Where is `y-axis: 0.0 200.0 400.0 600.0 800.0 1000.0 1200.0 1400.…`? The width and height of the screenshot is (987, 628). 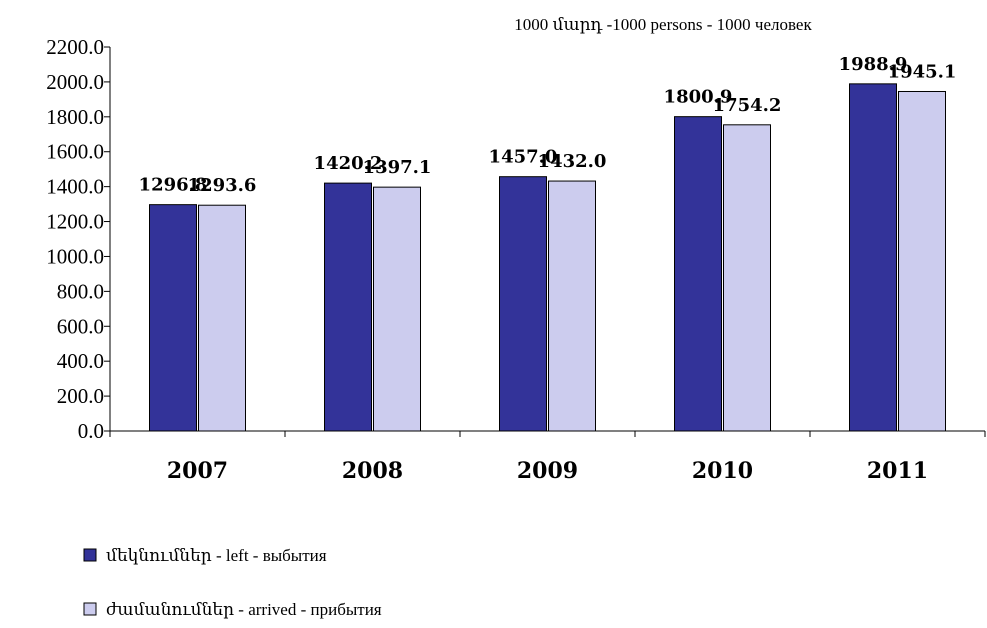
y-axis: 0.0 200.0 400.0 600.0 800.0 1000.0 1200.0 1400.… is located at coordinates (78, 239).